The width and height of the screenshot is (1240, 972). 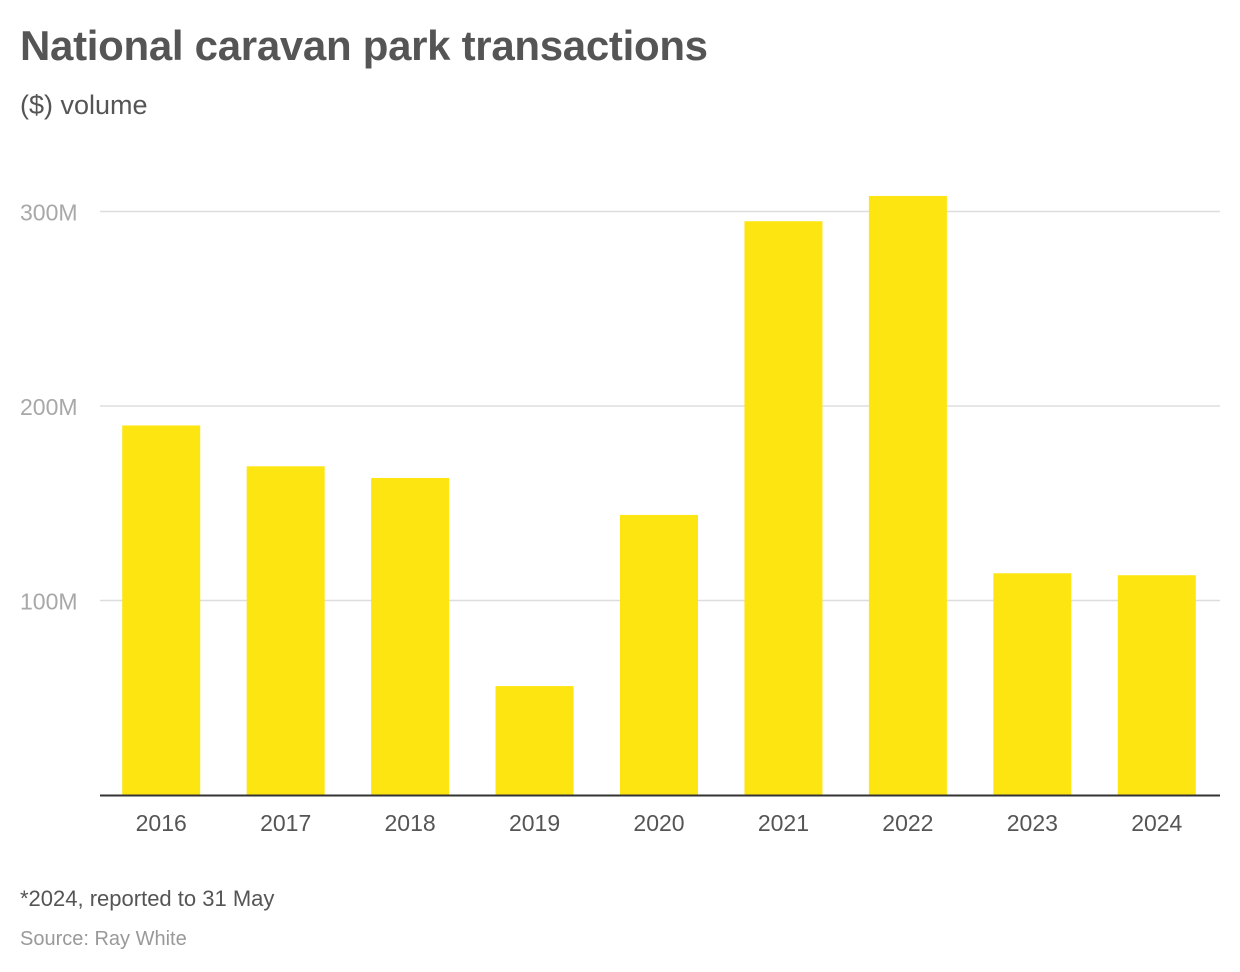 I want to click on x-tick-label: 2016, so click(x=161, y=823).